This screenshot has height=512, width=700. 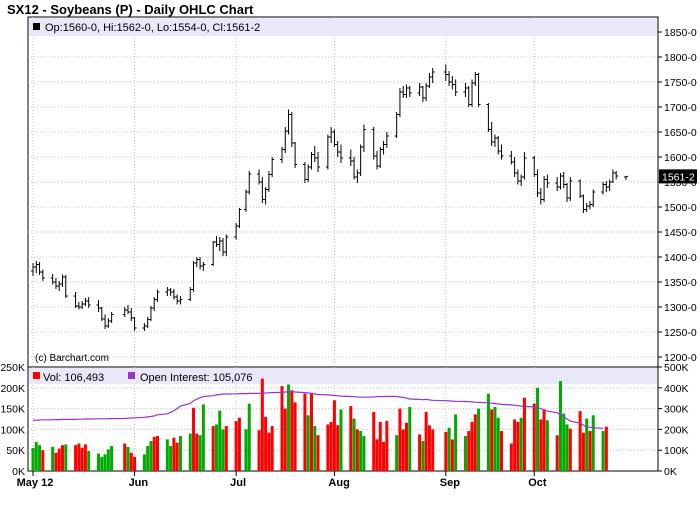 What do you see at coordinates (680, 208) in the screenshot?
I see `price-tick-label: 1500-0` at bounding box center [680, 208].